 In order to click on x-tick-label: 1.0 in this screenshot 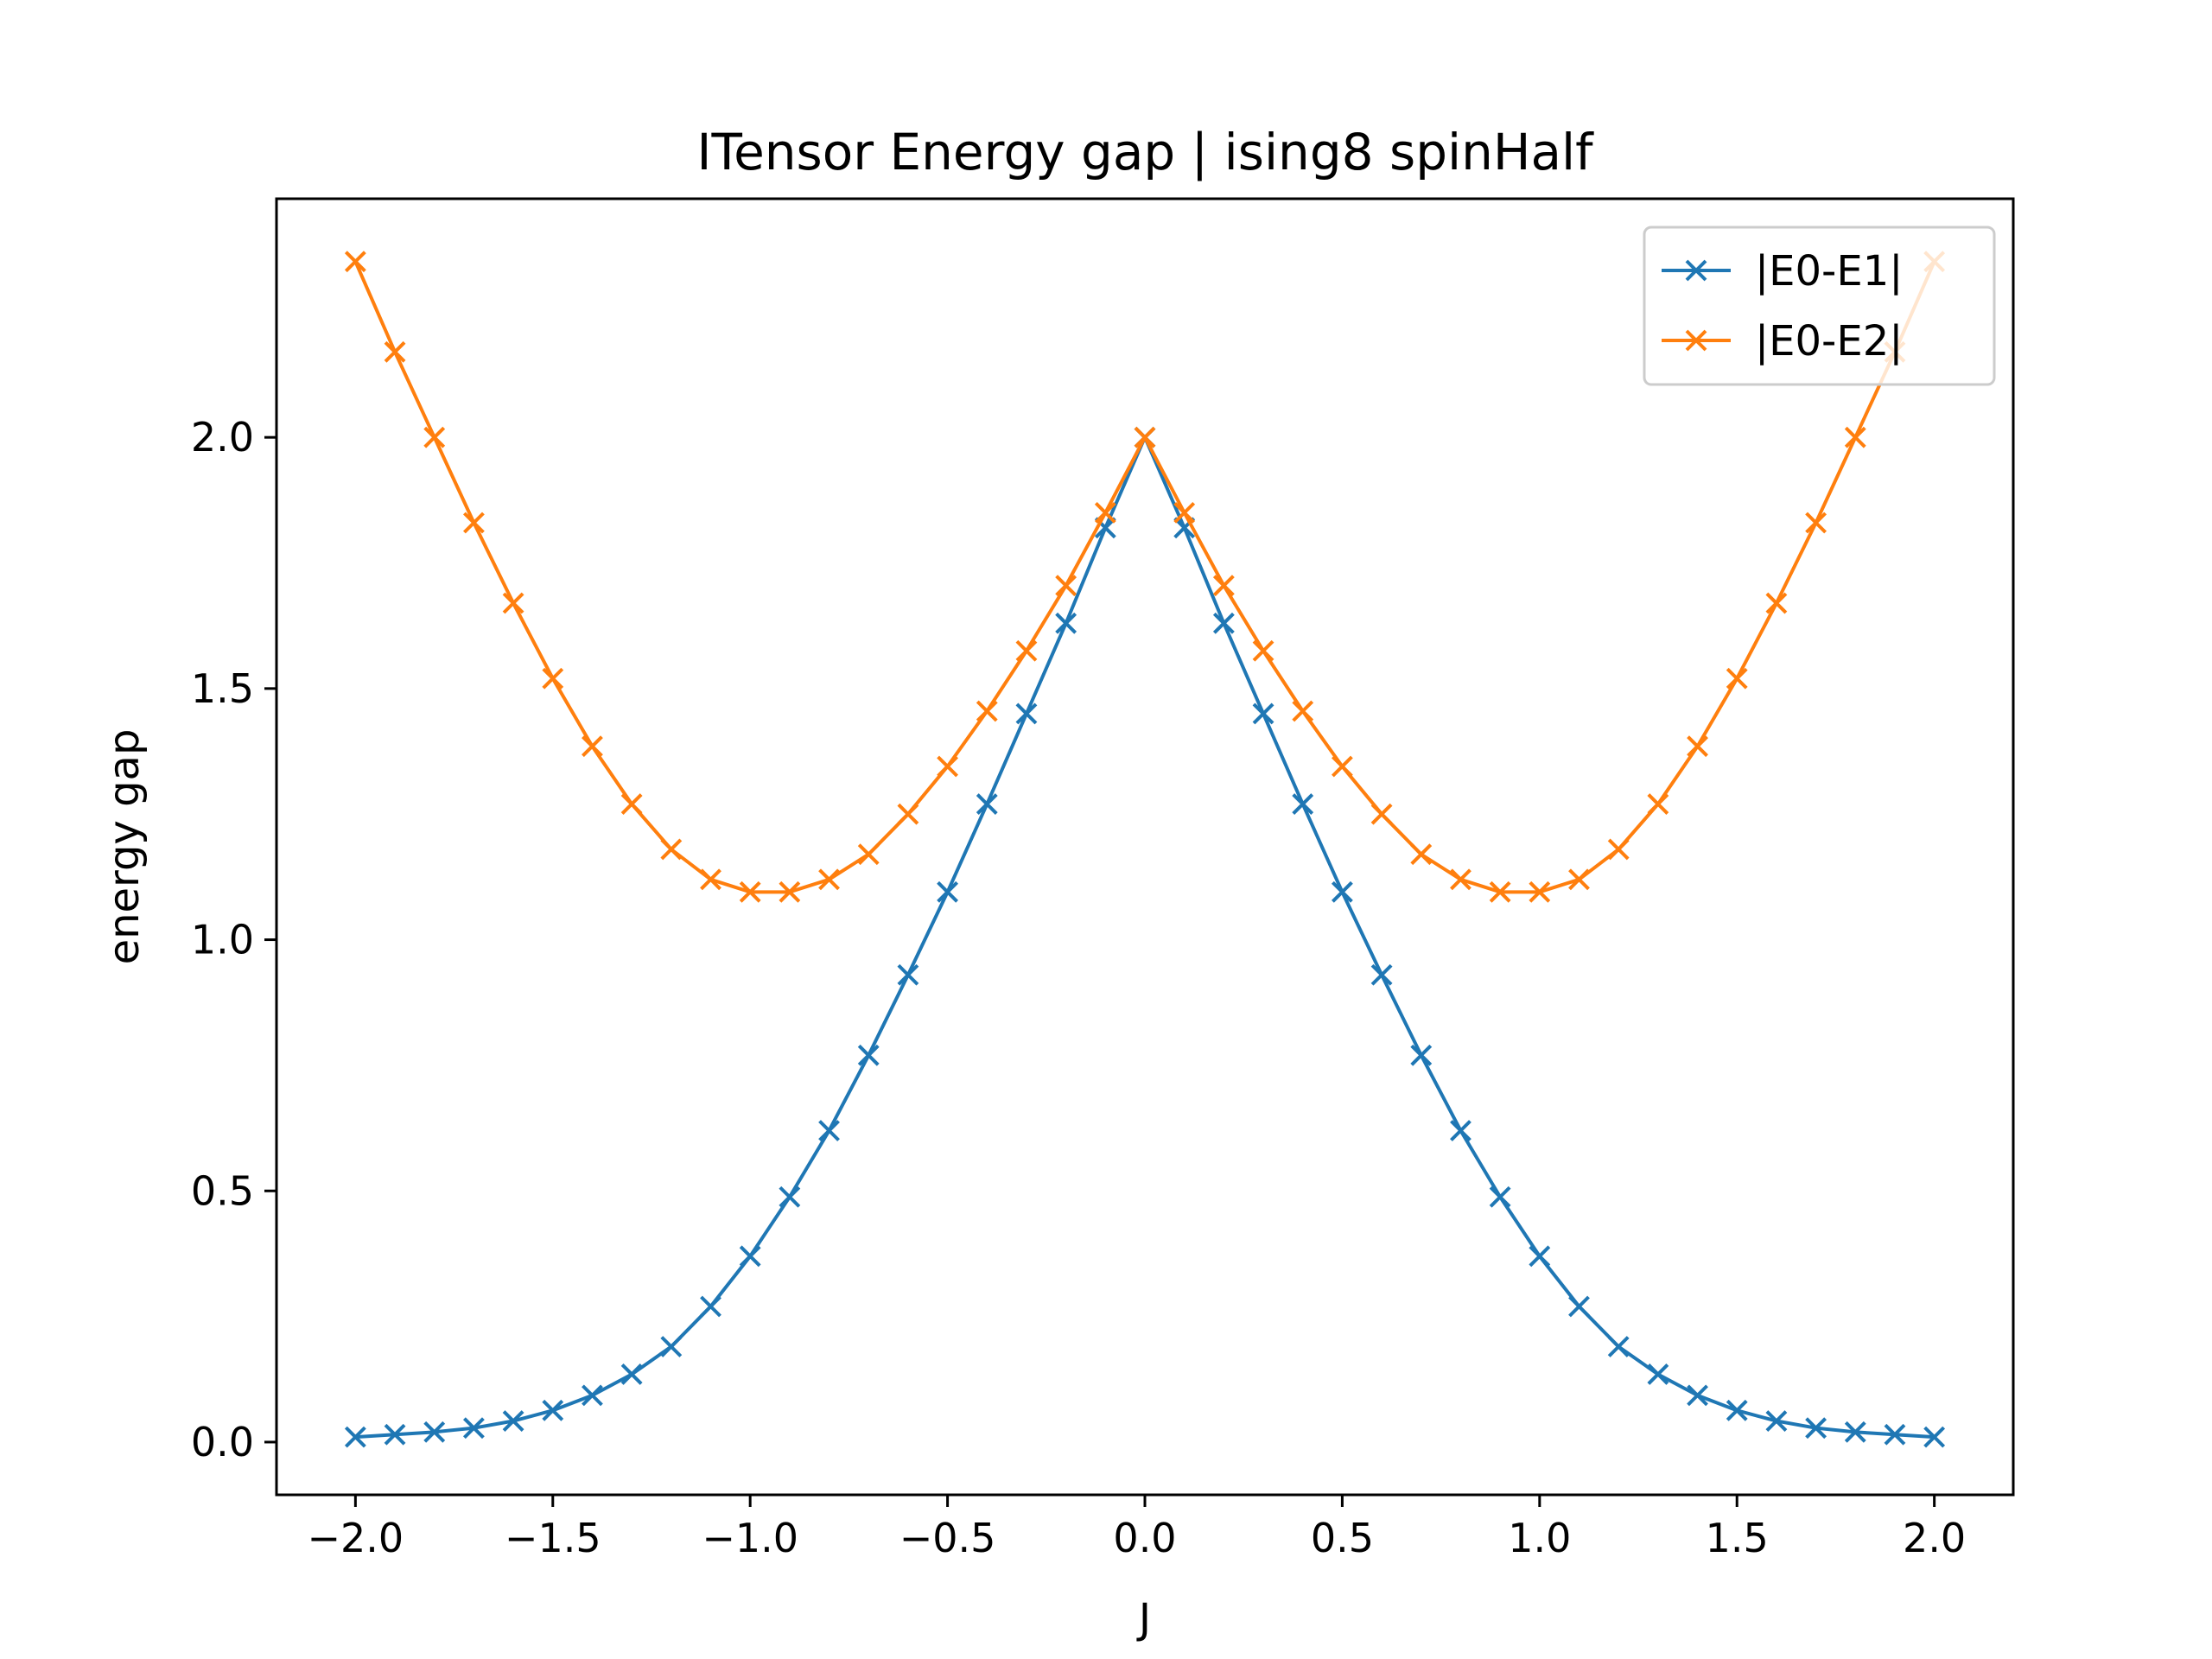, I will do `click(1539, 1538)`.